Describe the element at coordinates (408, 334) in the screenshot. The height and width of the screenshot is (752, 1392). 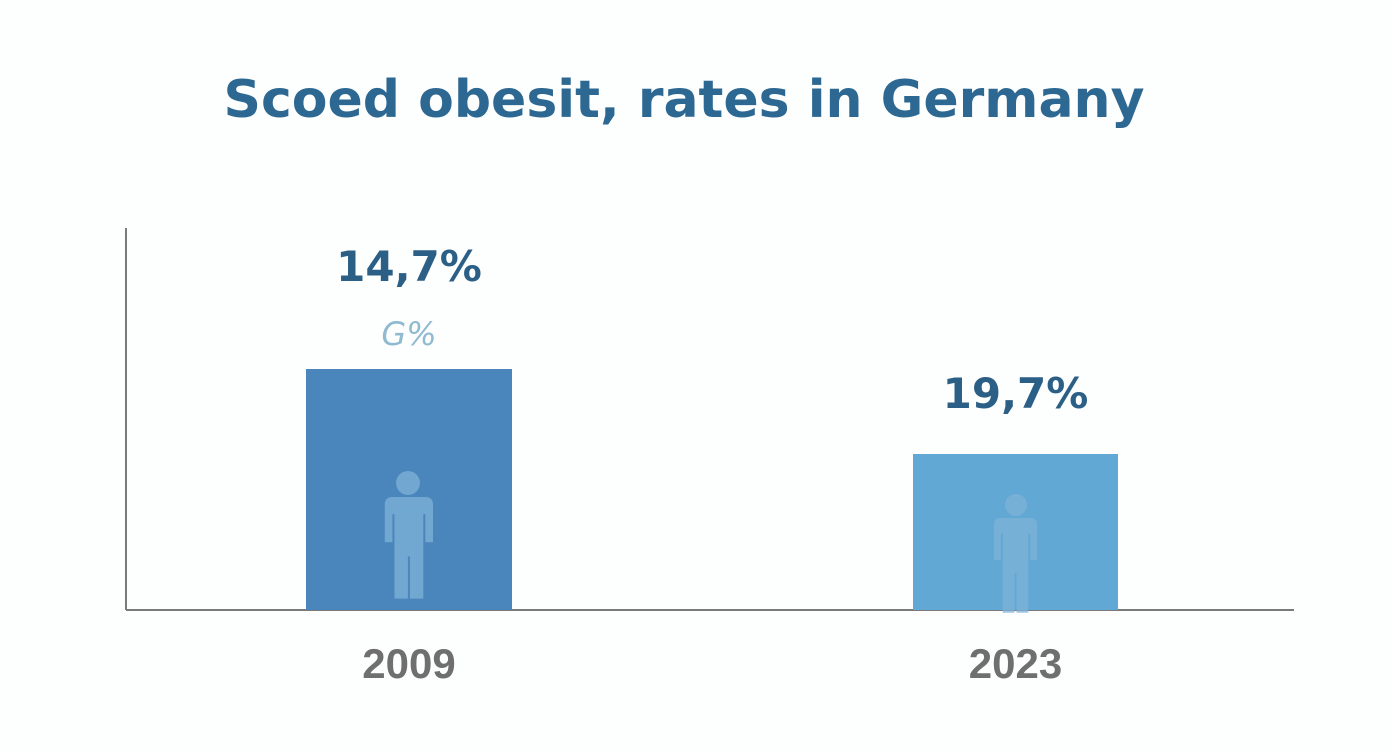
I see `annotation-label: G%` at that location.